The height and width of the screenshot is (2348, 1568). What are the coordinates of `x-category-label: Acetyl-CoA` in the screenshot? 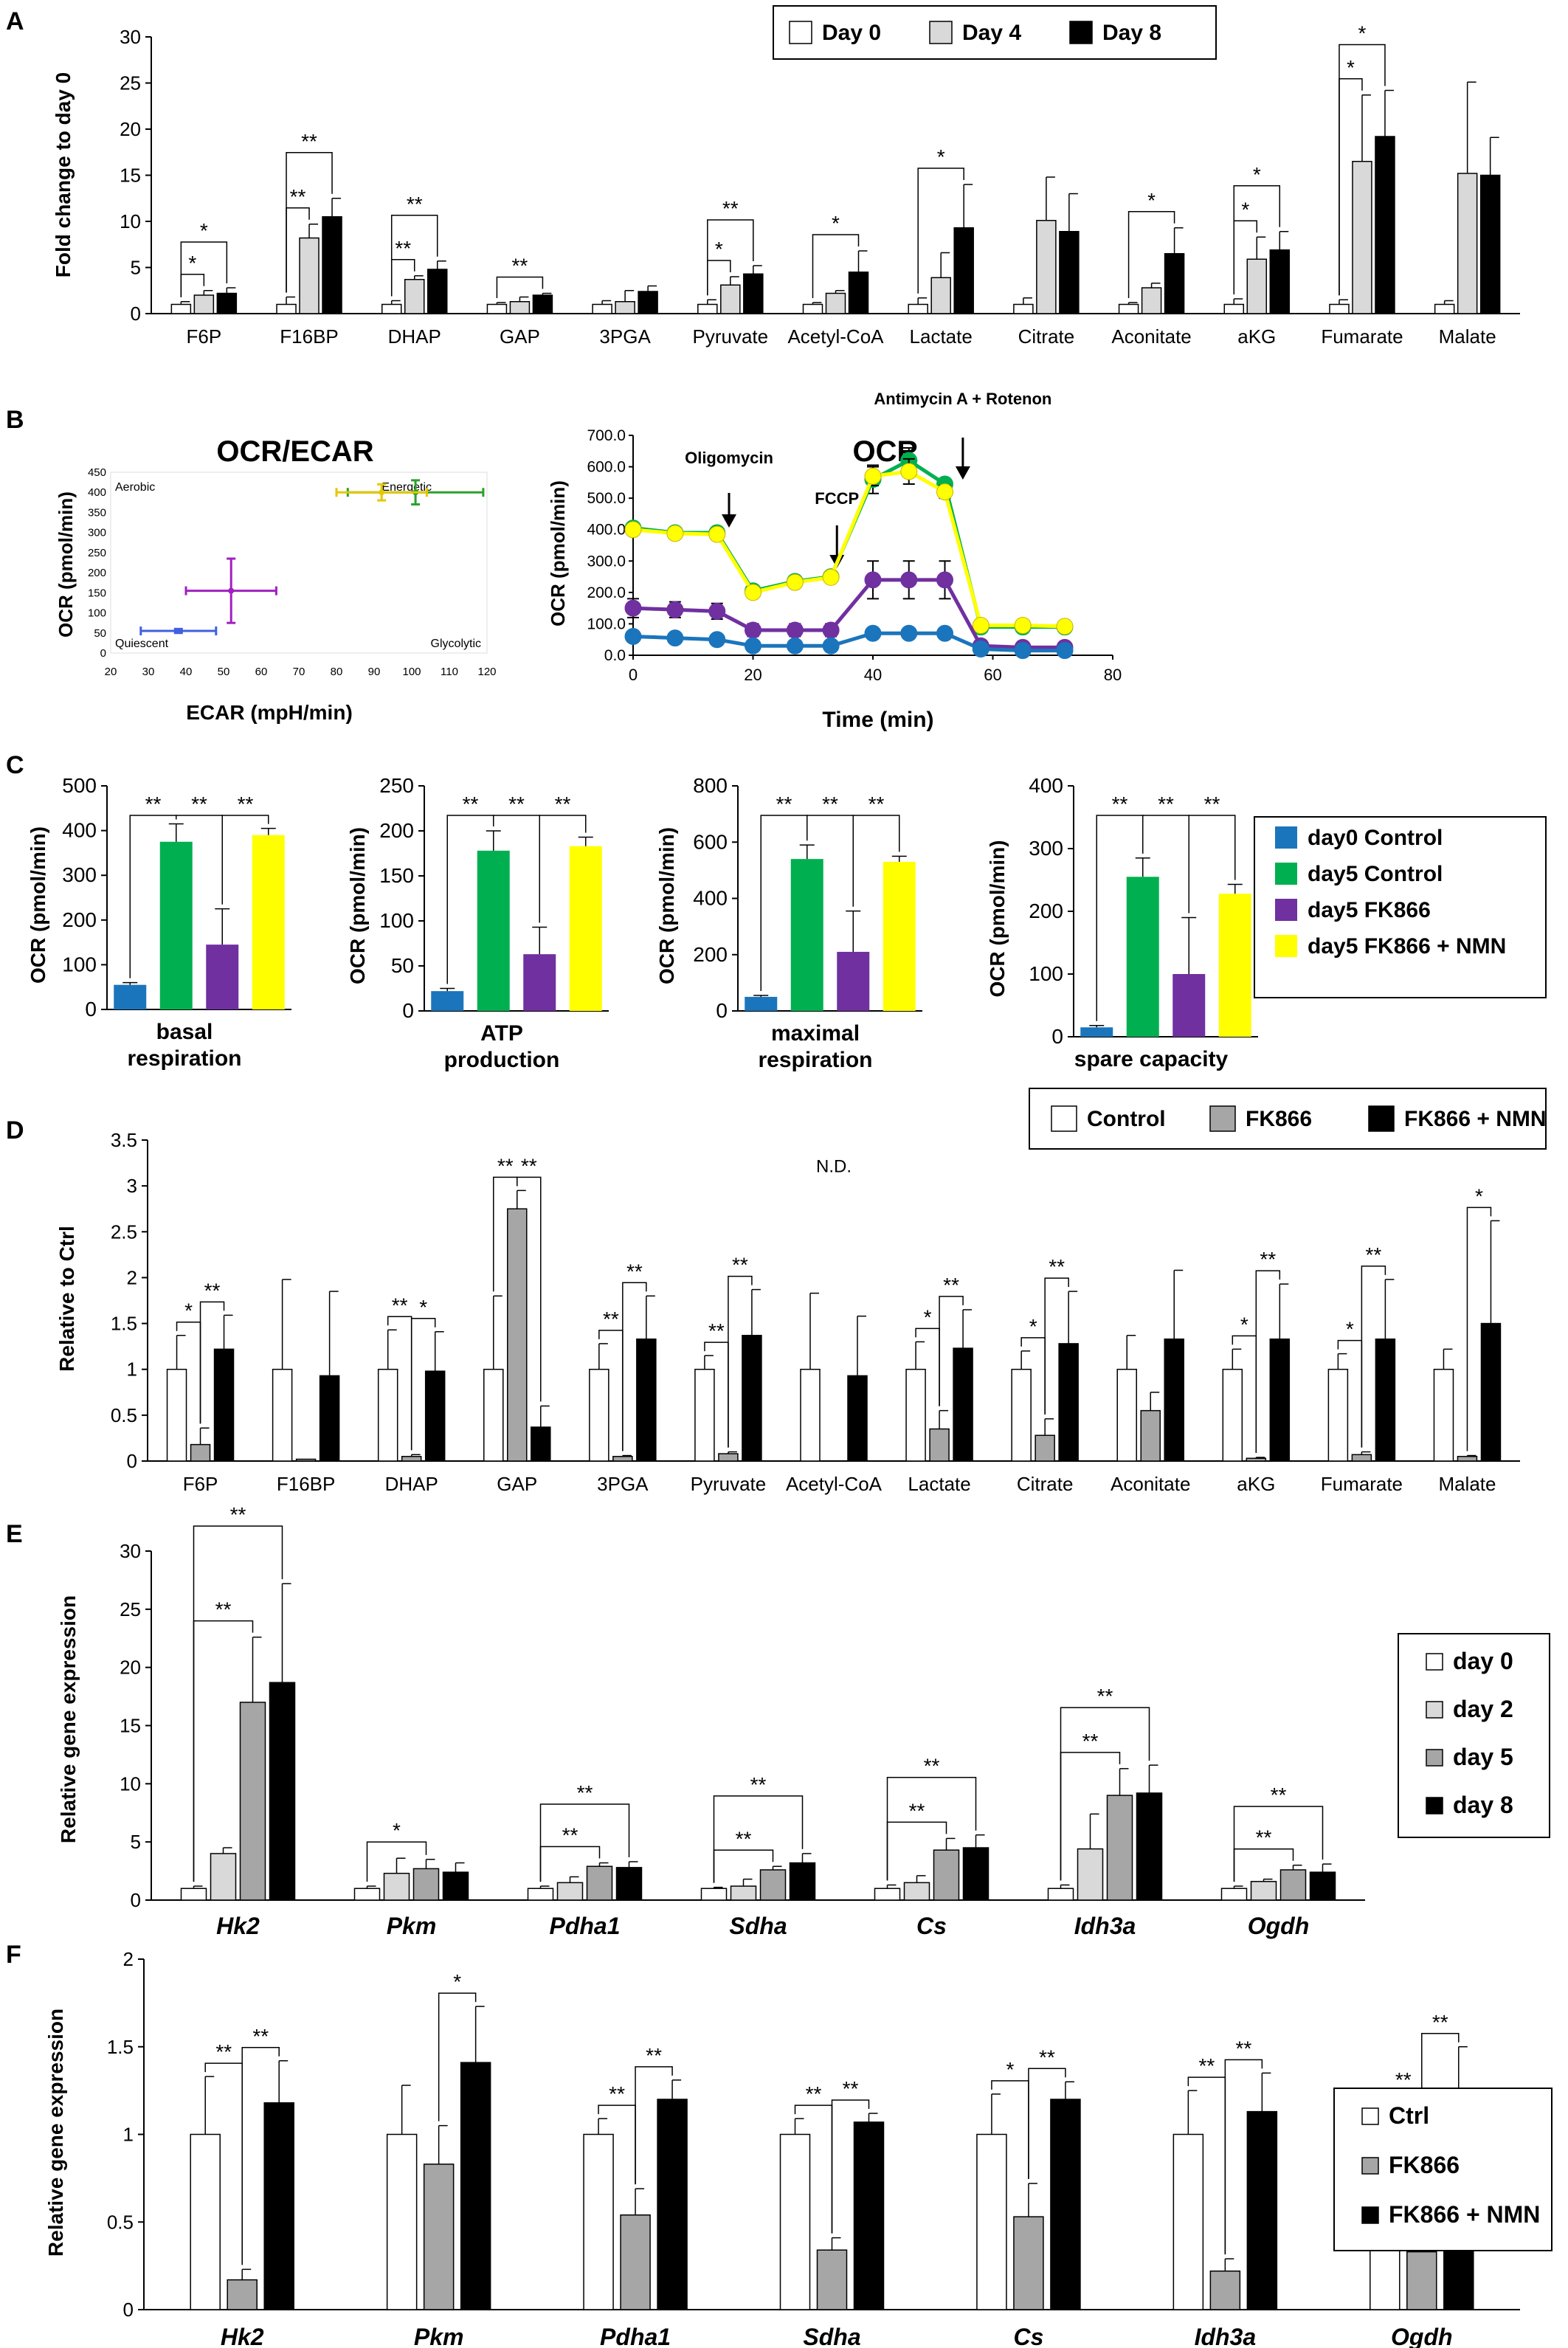 It's located at (835, 336).